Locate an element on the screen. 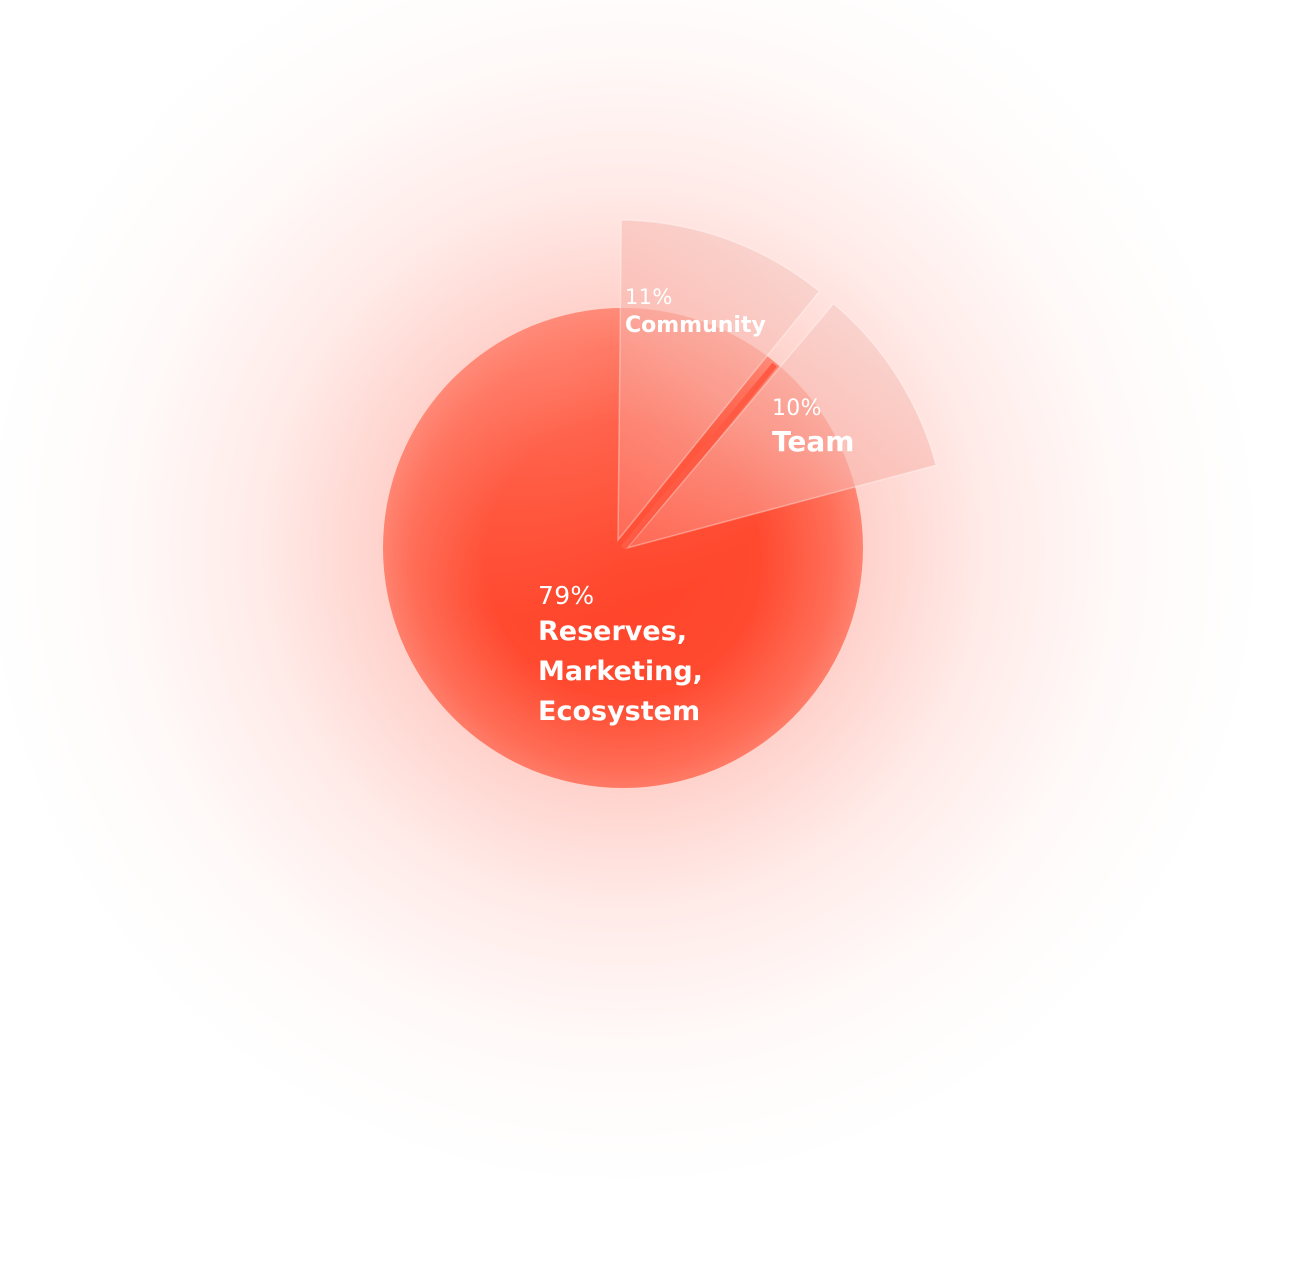 This screenshot has height=1278, width=1298. slice-label-team: 10% Team is located at coordinates (813, 428).